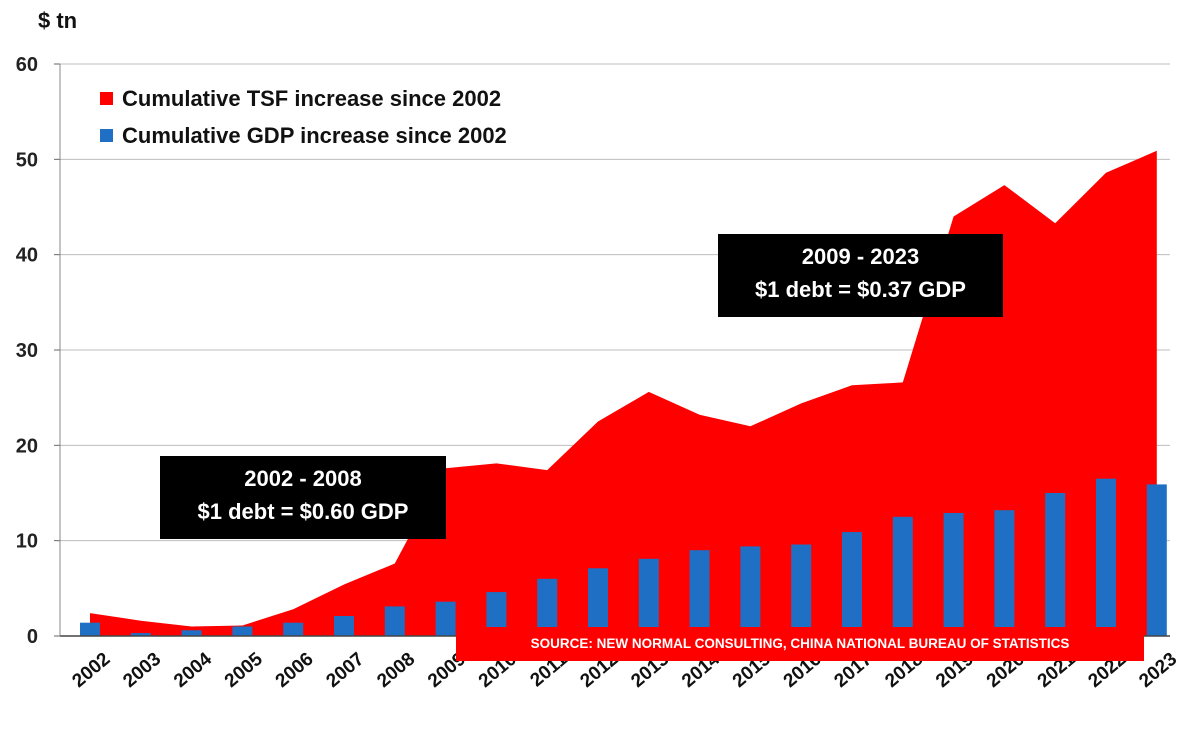 The height and width of the screenshot is (736, 1185). What do you see at coordinates (191, 633) in the screenshot?
I see `gdp-bar-2004` at bounding box center [191, 633].